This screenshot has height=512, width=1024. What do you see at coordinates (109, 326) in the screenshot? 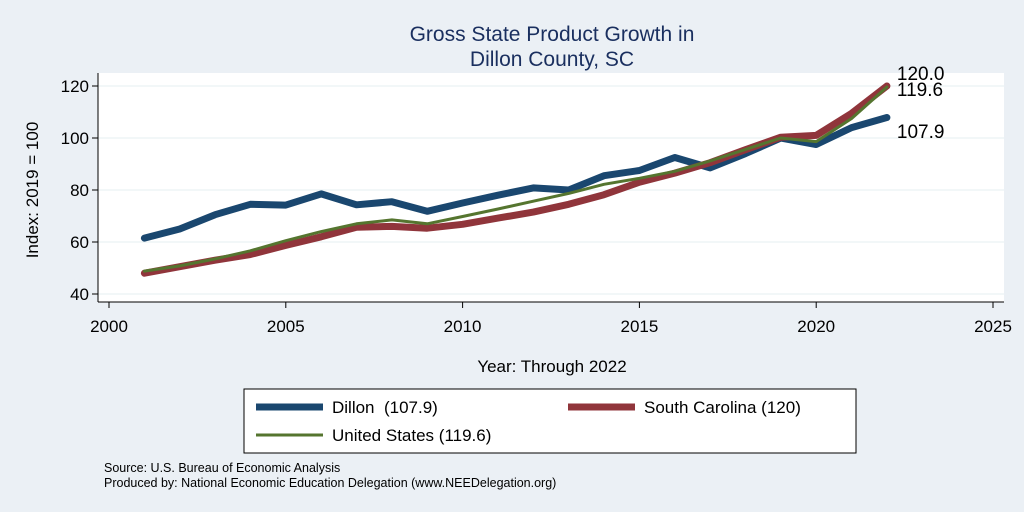
I see `x-tick-label-2000: 2000` at bounding box center [109, 326].